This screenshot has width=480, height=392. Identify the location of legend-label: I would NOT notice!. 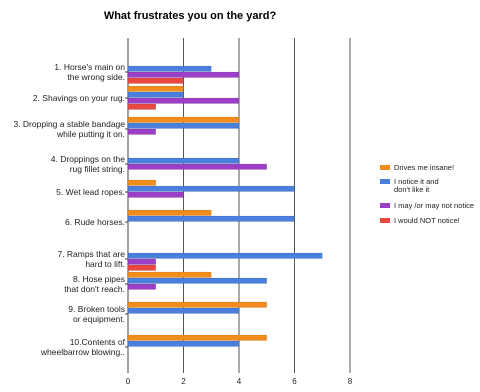
(427, 220).